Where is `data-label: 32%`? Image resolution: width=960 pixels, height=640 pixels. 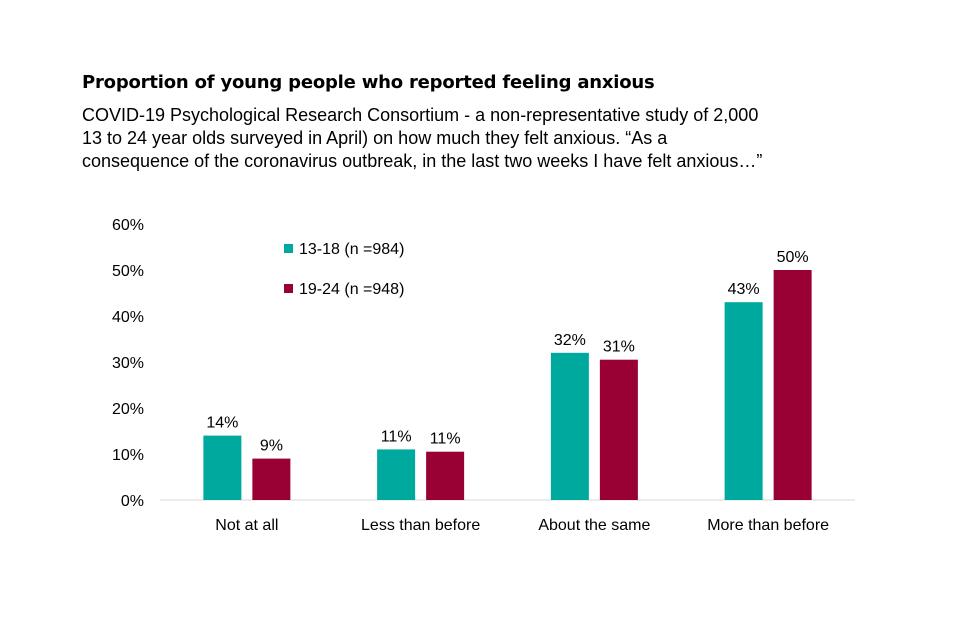
data-label: 32% is located at coordinates (570, 340).